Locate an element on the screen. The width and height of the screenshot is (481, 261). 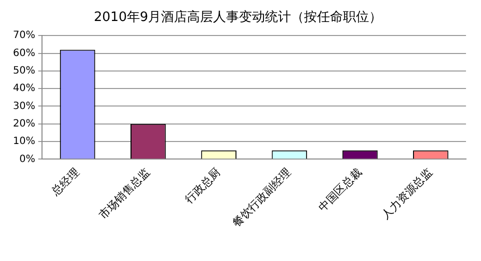
x-tick-label: 市场销售总监 is located at coordinates (124, 194).